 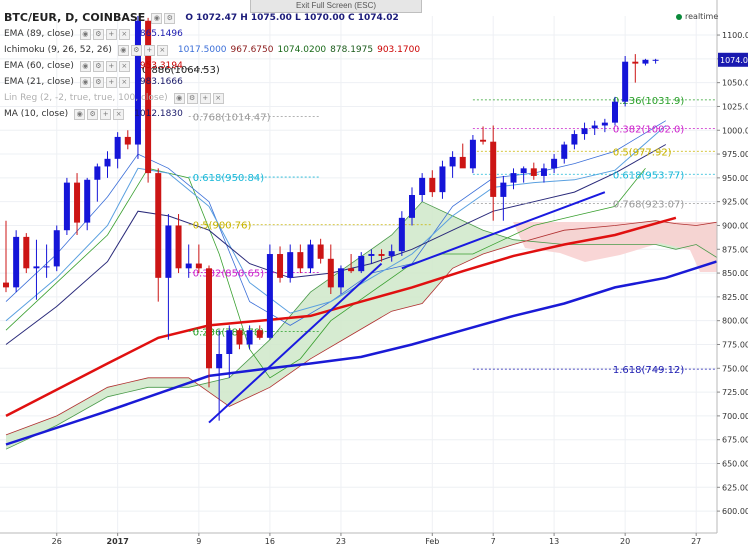 I want to click on y-tick-label: 650.00, so click(x=735, y=463).